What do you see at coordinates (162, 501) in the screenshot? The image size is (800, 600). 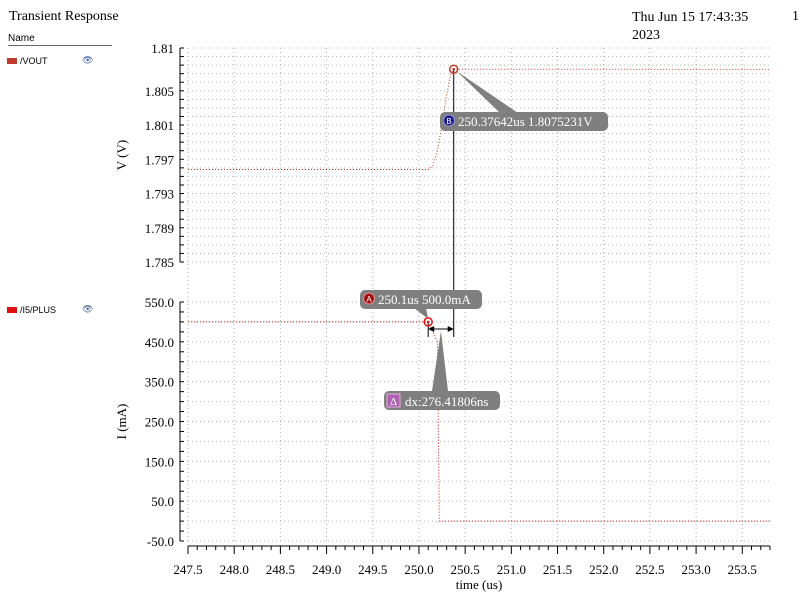 I see `y-tick-label-current: 50.0` at bounding box center [162, 501].